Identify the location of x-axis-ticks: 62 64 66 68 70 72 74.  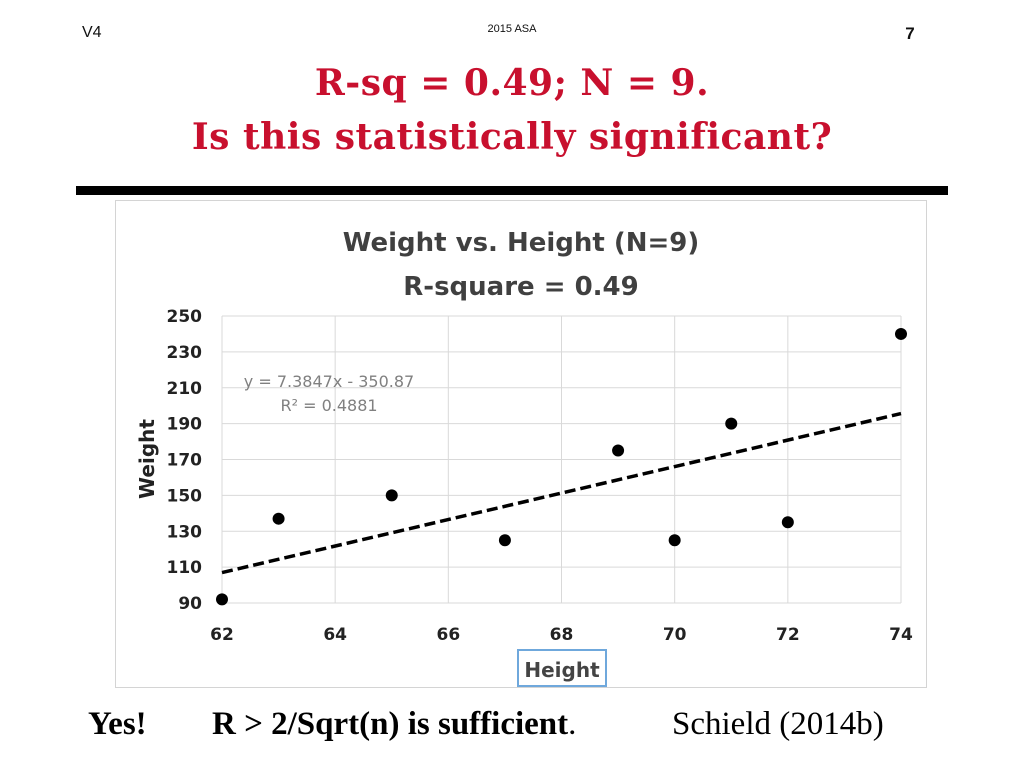
(561, 635).